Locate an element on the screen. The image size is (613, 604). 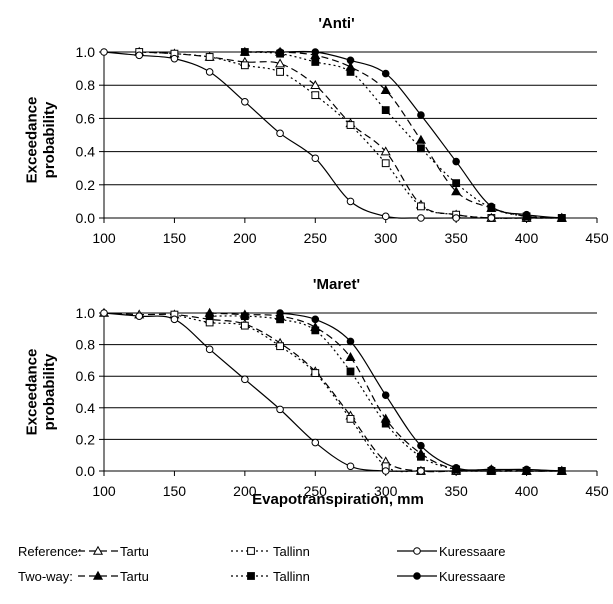
legend-entry-label: Kuressaare is located at coordinates (472, 576).